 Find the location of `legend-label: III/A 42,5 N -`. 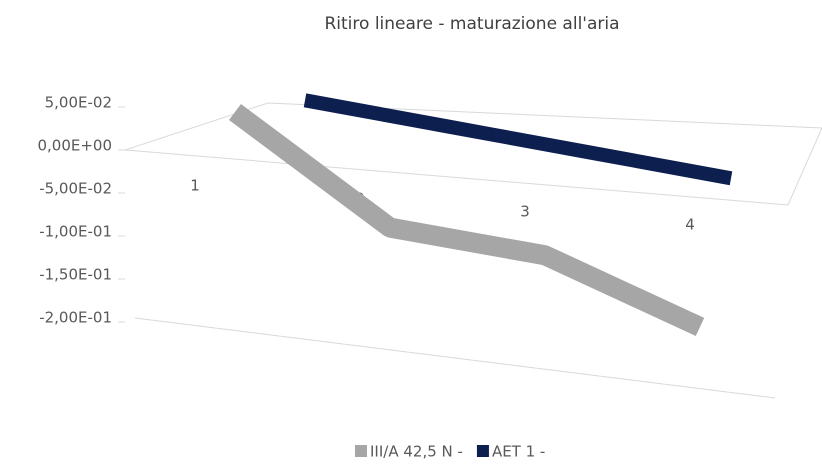

legend-label: III/A 42,5 N - is located at coordinates (416, 452).